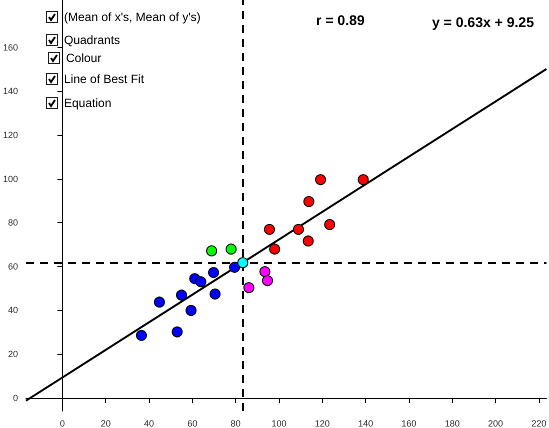 This screenshot has height=428, width=549. What do you see at coordinates (538, 423) in the screenshot?
I see `x-tick-label: 220` at bounding box center [538, 423].